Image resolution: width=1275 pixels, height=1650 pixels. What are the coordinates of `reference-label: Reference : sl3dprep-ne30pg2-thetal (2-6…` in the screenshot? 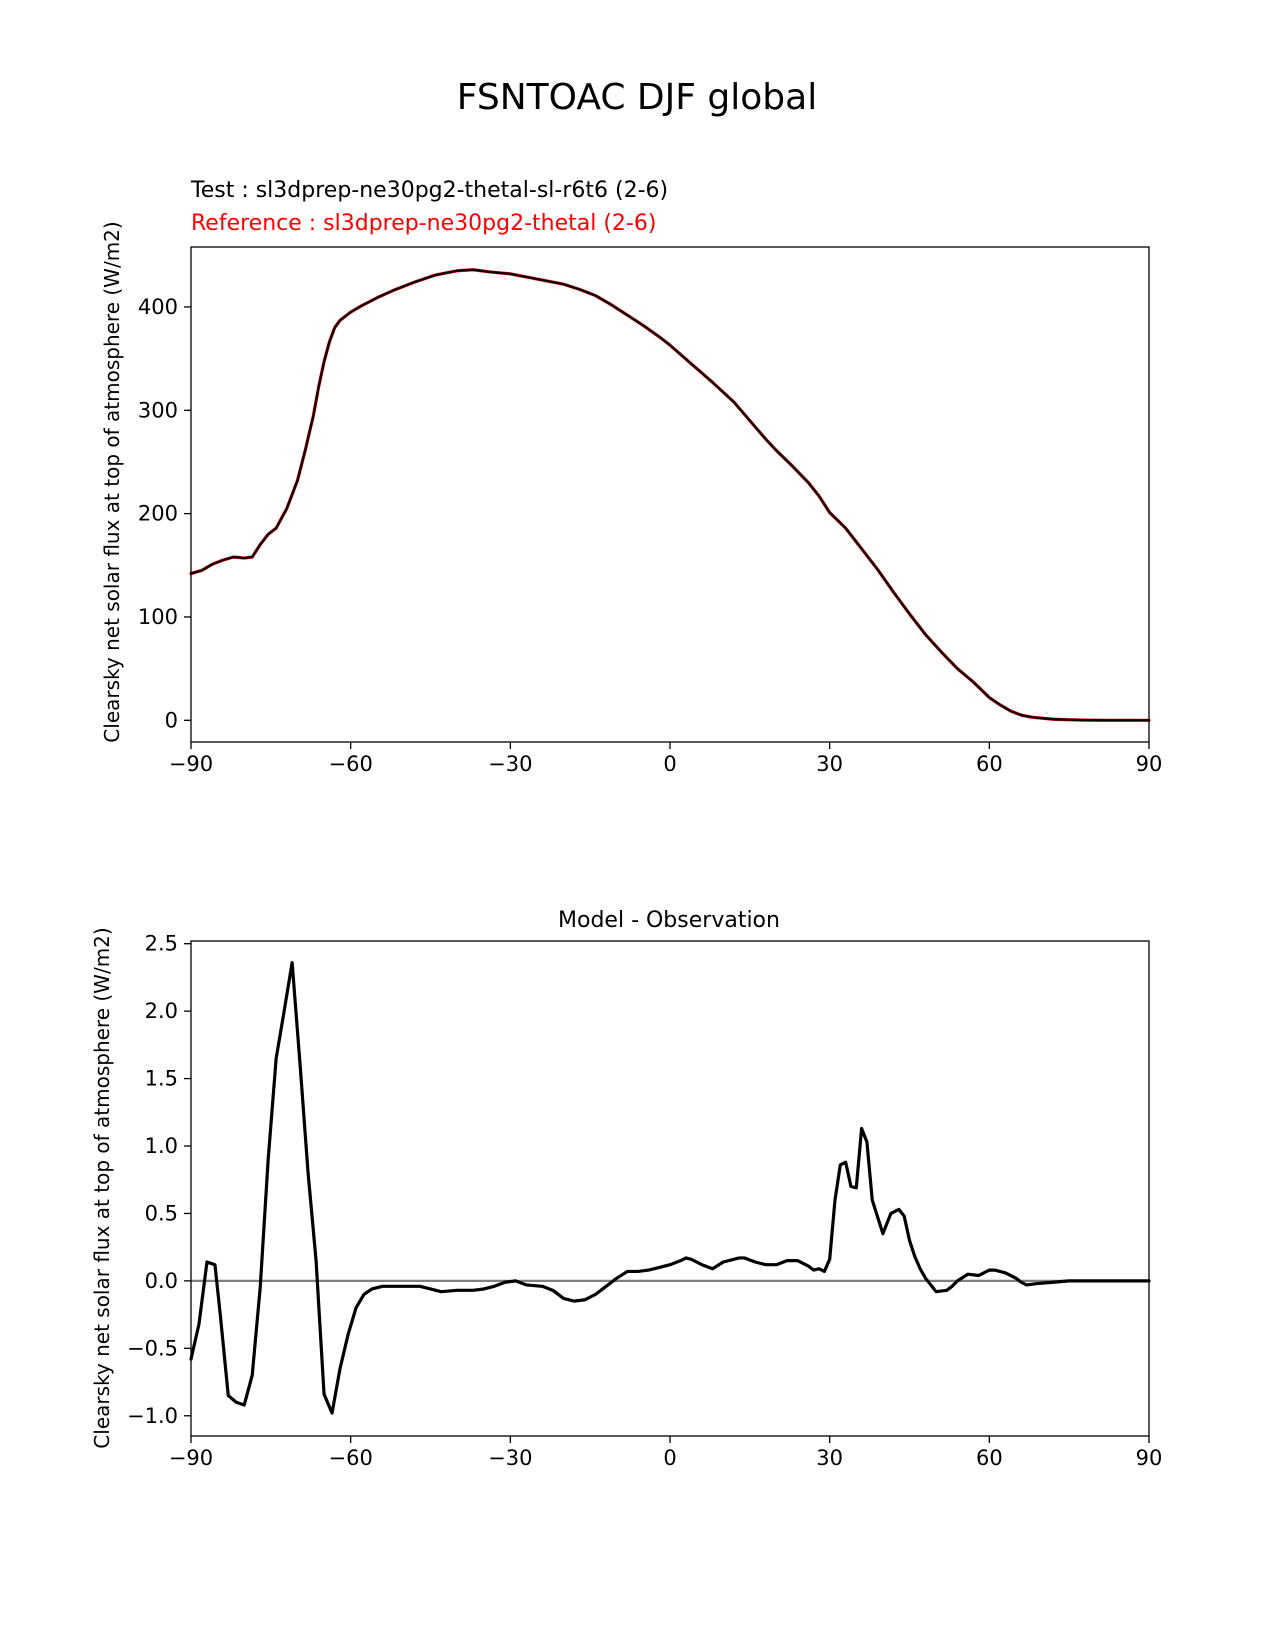 It's located at (423, 223).